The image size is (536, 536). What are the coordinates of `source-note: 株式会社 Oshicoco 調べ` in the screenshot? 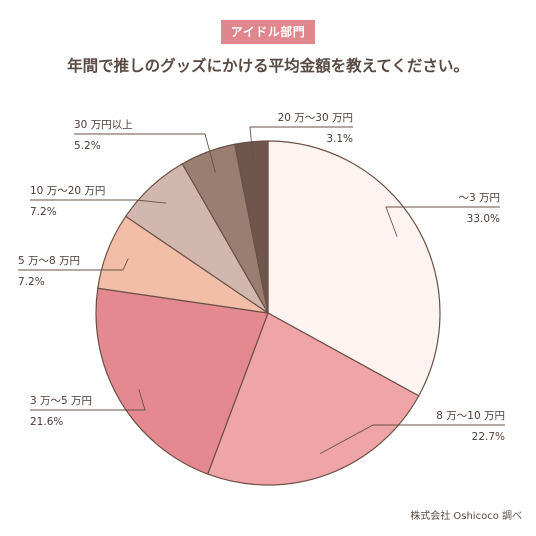 It's located at (466, 516).